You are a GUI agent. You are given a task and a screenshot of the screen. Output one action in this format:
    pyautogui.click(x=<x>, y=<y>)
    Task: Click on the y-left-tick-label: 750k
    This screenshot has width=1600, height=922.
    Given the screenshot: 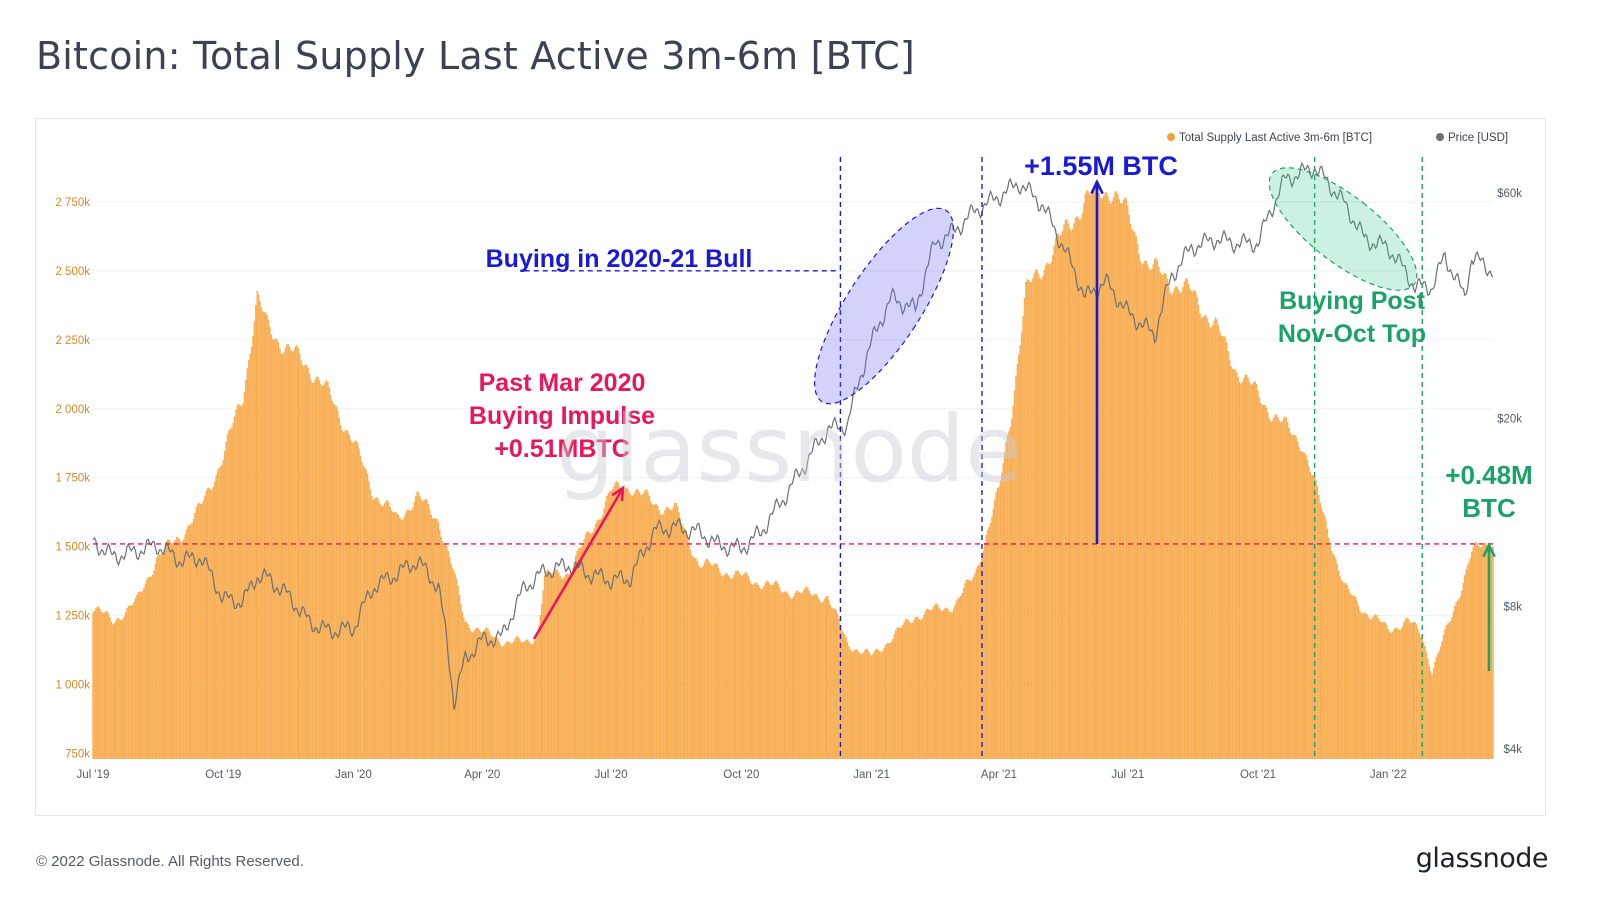 What is the action you would take?
    pyautogui.click(x=77, y=754)
    